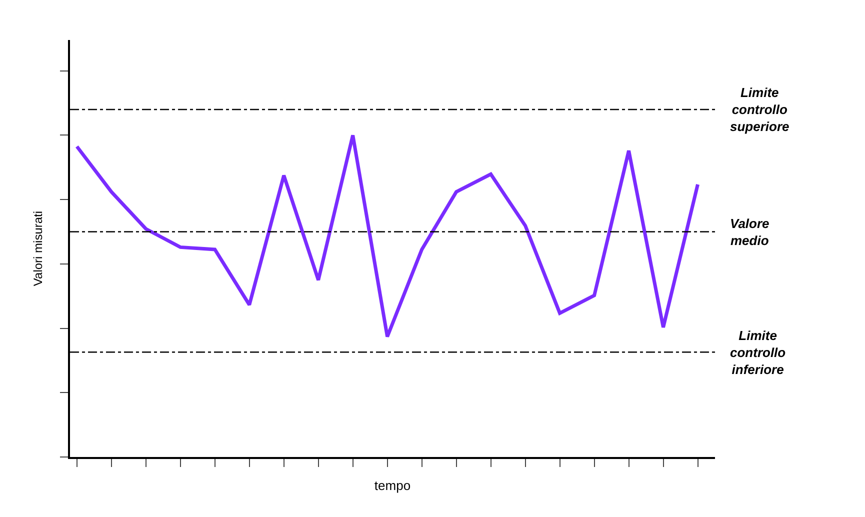 The height and width of the screenshot is (517, 865). What do you see at coordinates (392, 486) in the screenshot?
I see `x-axis-title: tempo` at bounding box center [392, 486].